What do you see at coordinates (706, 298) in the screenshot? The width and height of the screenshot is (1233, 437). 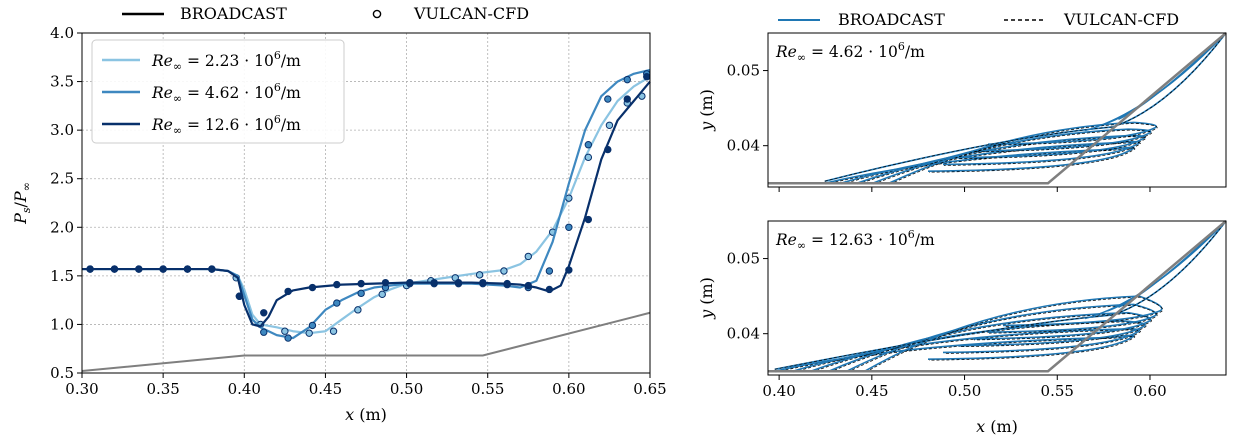 I see `rb-y-axis-label: y (m)` at bounding box center [706, 298].